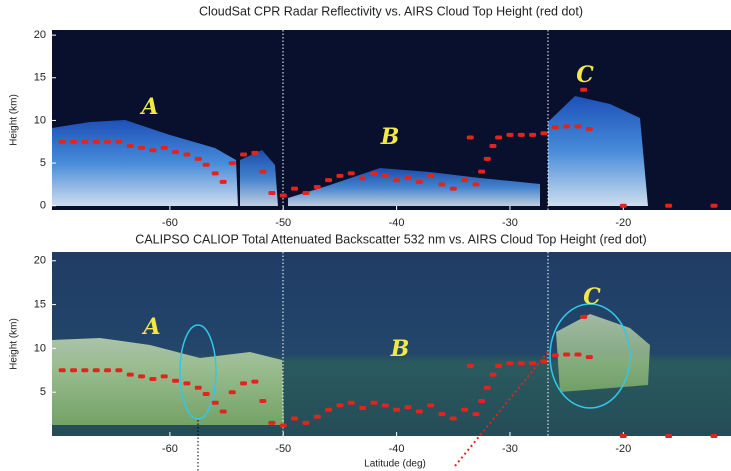 Image resolution: width=731 pixels, height=471 pixels. What do you see at coordinates (150, 327) in the screenshot?
I see `annotation: A` at bounding box center [150, 327].